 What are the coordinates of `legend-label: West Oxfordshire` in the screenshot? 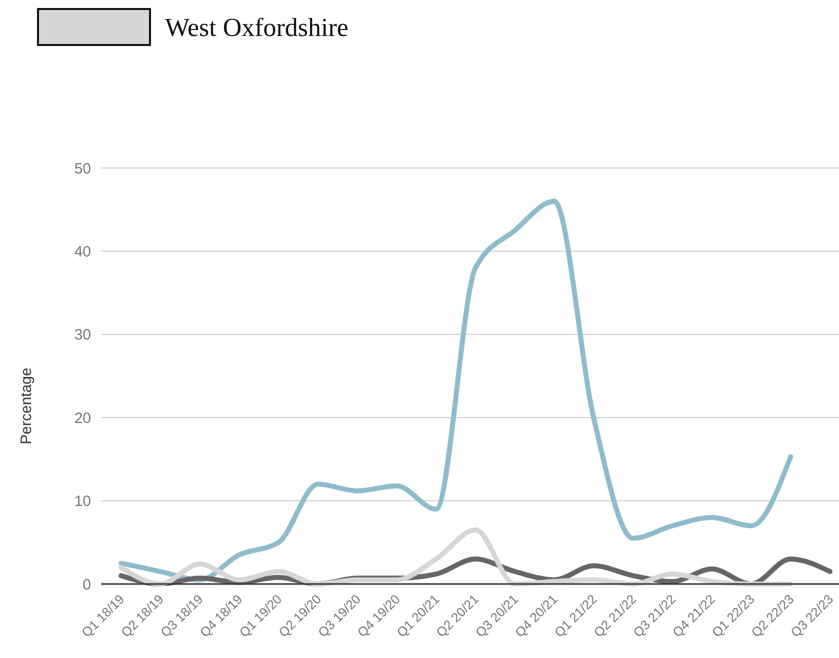 It's located at (256, 27).